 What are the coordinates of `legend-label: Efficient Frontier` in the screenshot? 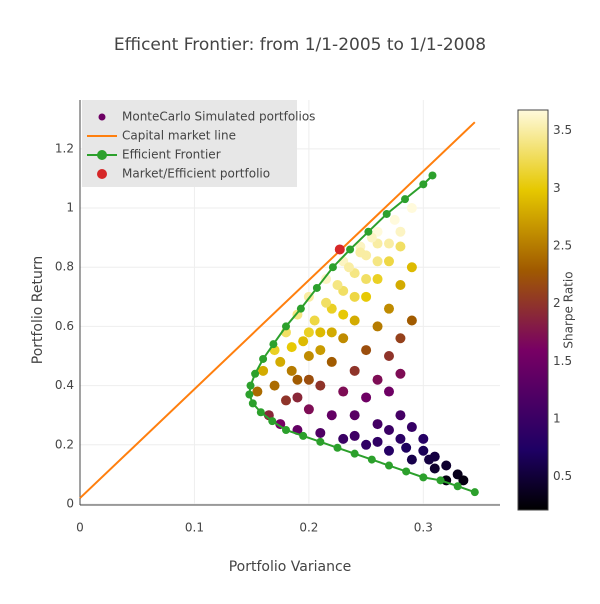 It's located at (171, 155).